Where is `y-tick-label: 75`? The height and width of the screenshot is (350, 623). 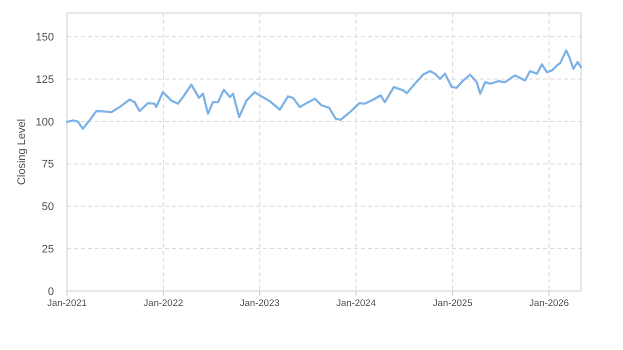
y-tick-label: 75 is located at coordinates (48, 164).